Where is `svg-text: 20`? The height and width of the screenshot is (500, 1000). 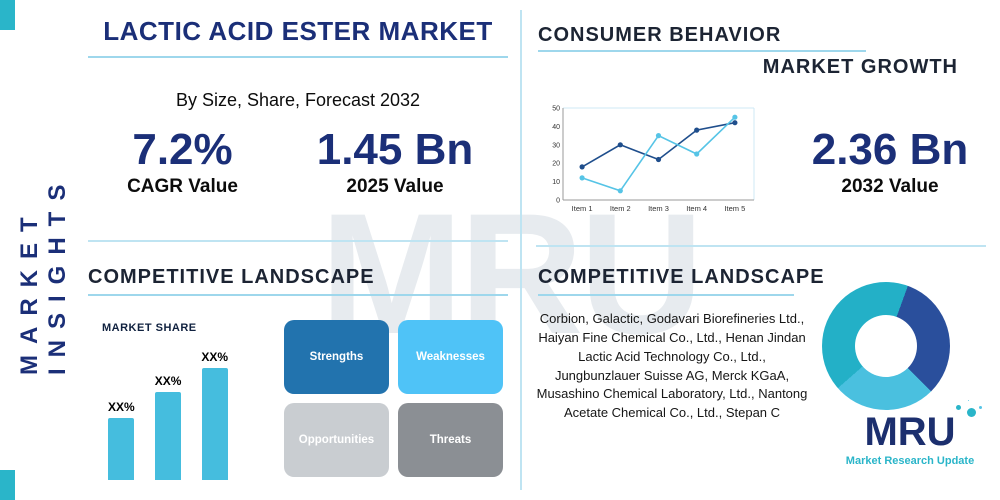 svg-text: 20 is located at coordinates (556, 164).